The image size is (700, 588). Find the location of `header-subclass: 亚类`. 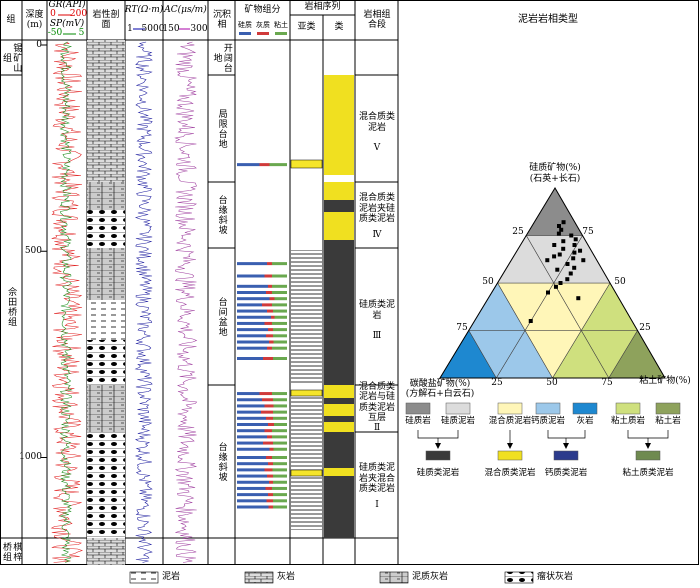

header-subclass: 亚类 is located at coordinates (306, 27).